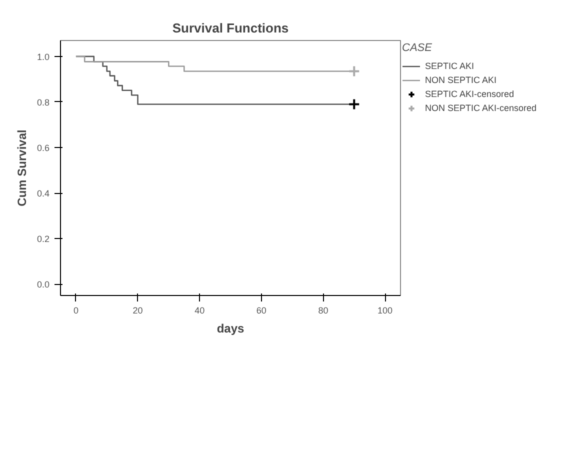 The height and width of the screenshot is (455, 567). What do you see at coordinates (43, 239) in the screenshot?
I see `y-tick-label: 0.2` at bounding box center [43, 239].